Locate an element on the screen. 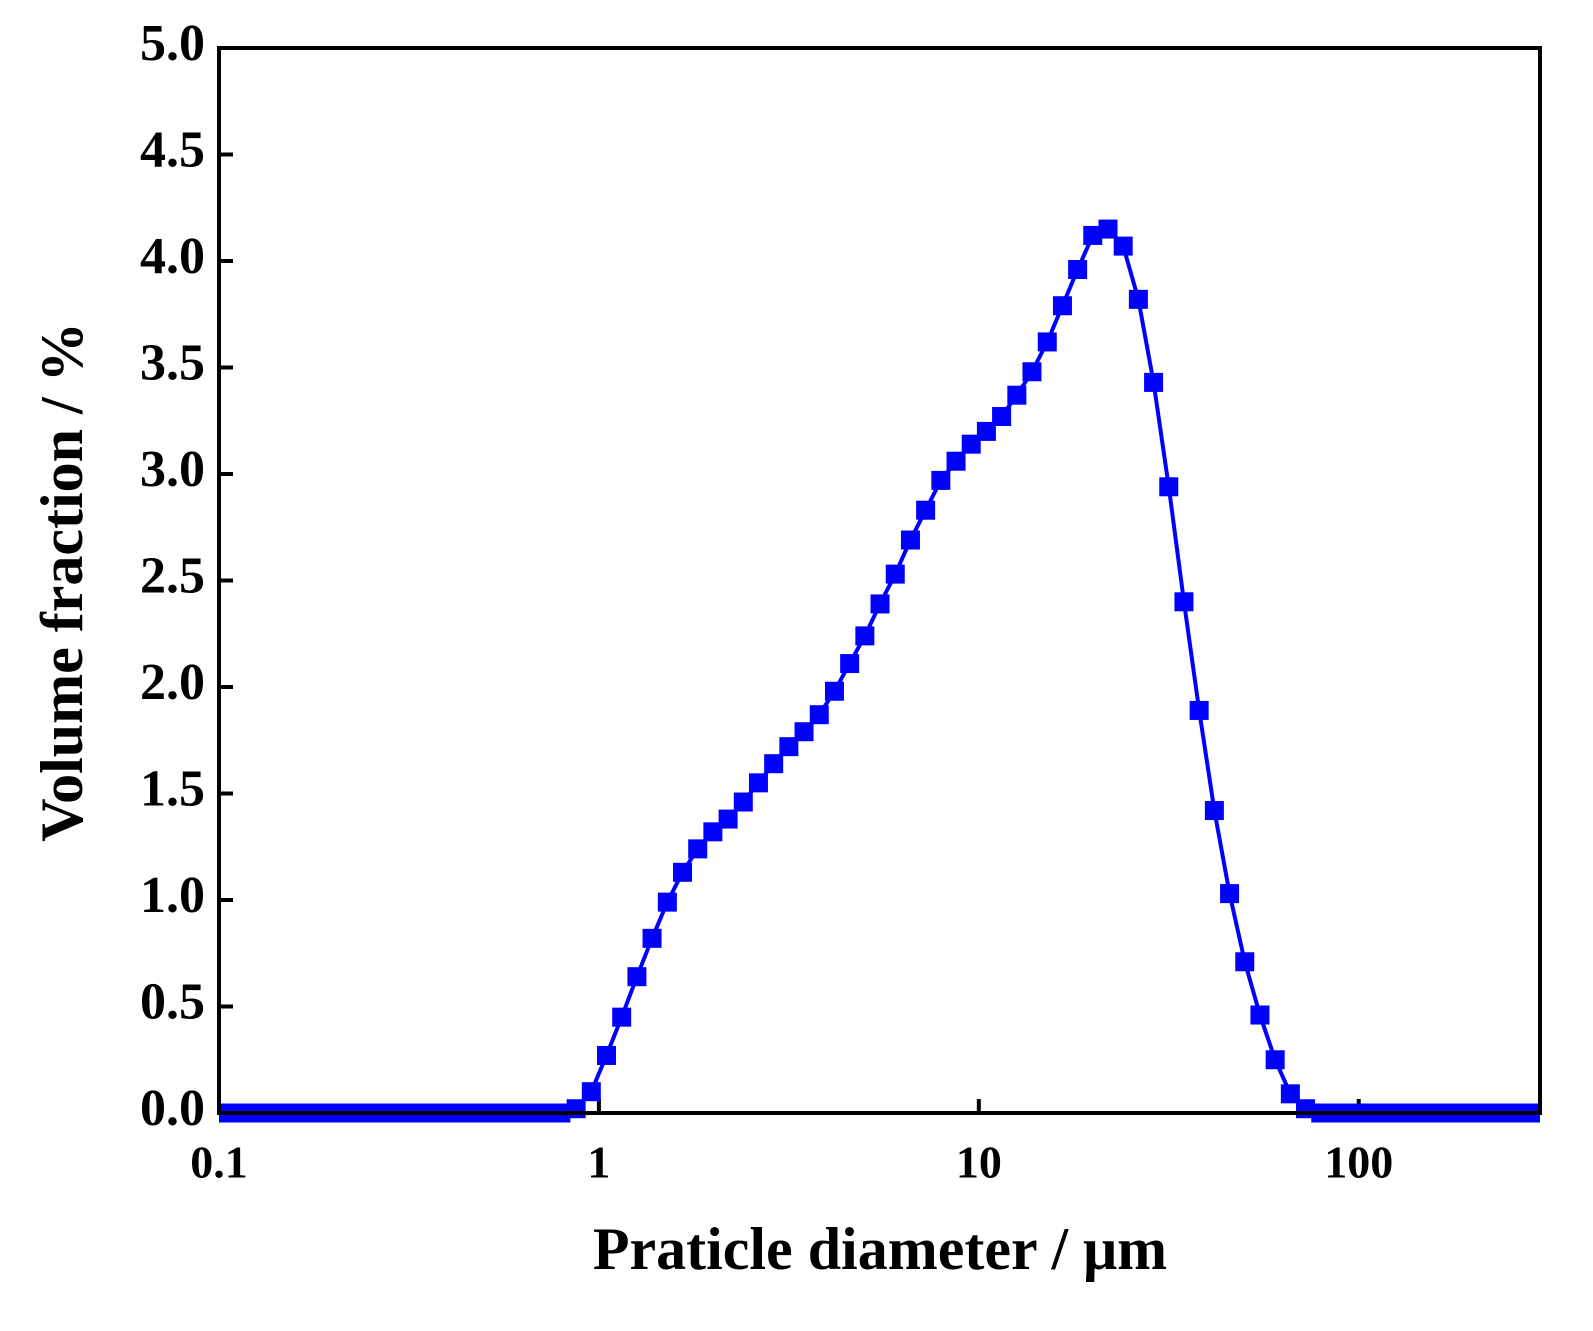 Image resolution: width=1593 pixels, height=1331 pixels. y-axis-label: Volume fraction / % is located at coordinates (62, 581).